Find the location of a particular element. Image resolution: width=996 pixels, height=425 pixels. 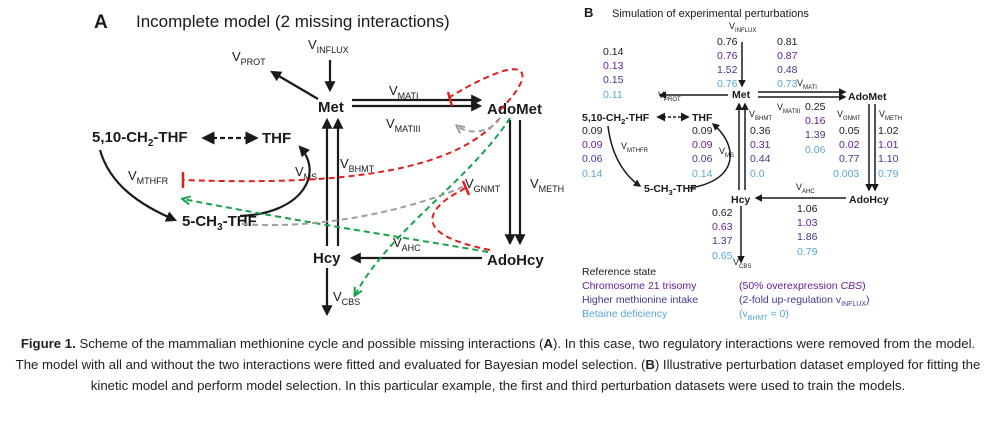

value-influx-betaine: 0.76 is located at coordinates (727, 84).